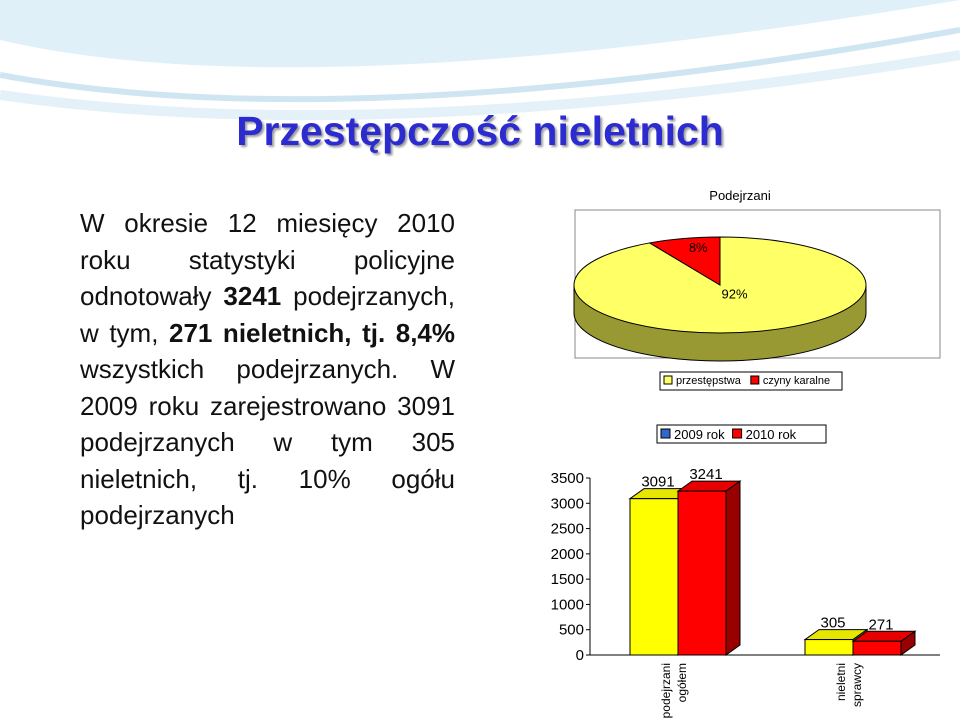  What do you see at coordinates (567, 503) in the screenshot?
I see `y-tick-label: 3000` at bounding box center [567, 503].